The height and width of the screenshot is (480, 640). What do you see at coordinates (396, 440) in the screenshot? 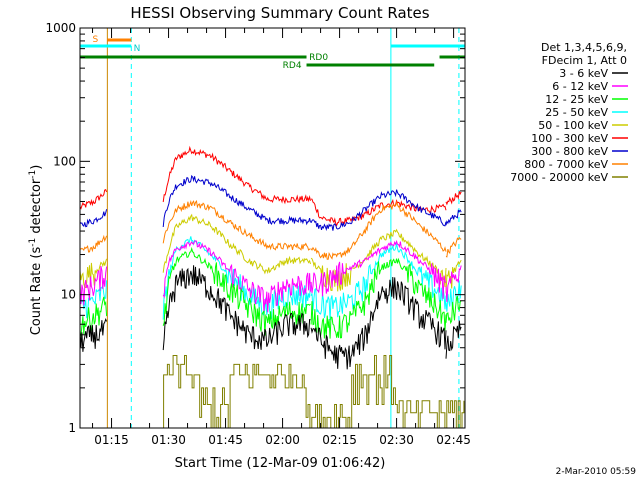
I see `x-tick-label: 02:30` at bounding box center [396, 440].